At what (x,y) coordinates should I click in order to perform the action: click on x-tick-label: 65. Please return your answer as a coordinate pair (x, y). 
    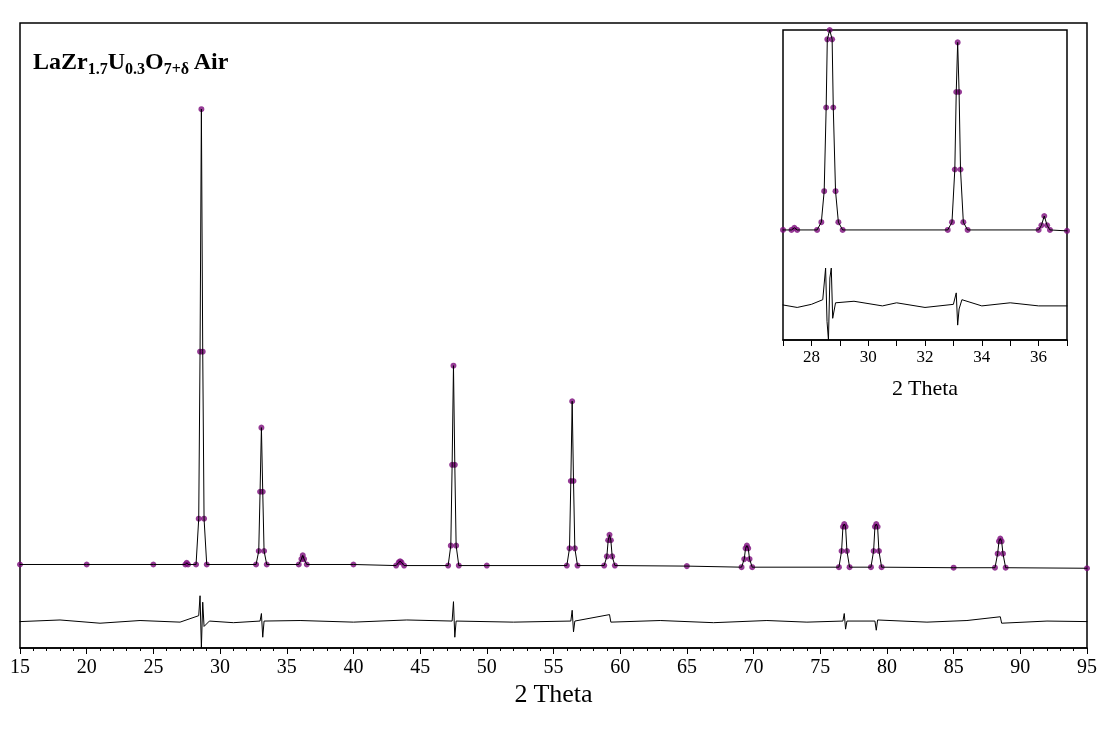
    Looking at the image, I should click on (686, 666).